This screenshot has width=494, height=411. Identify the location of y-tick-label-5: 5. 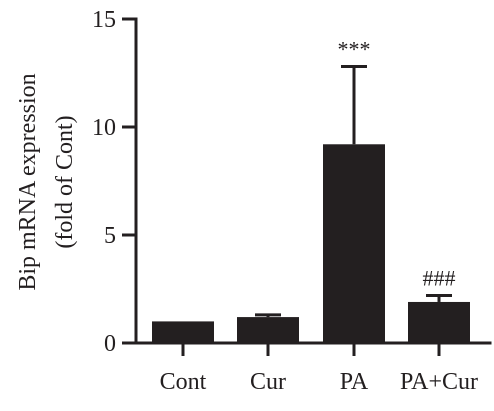
(110, 236).